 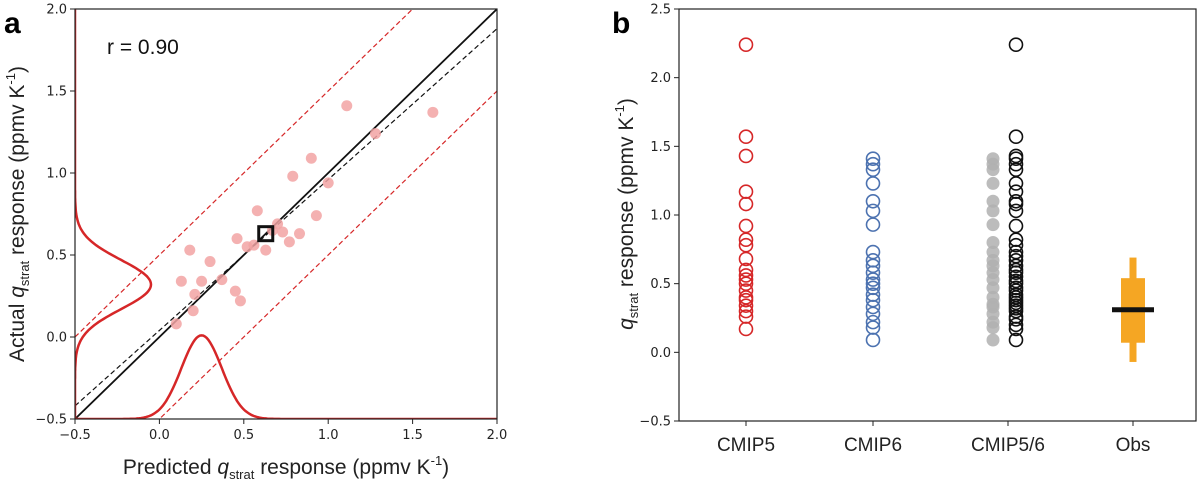 I want to click on panel-a-x-ticks: −0.5 0.0 0.5 1.0 1.5 2.0, so click(x=283, y=431).